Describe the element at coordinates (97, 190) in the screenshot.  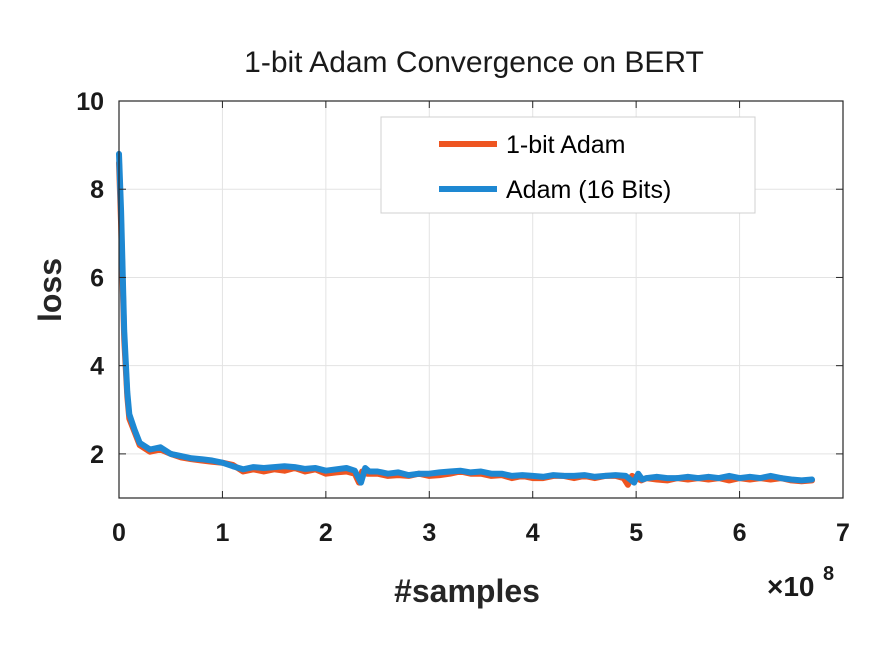
I see `y-tick-label: 8` at that location.